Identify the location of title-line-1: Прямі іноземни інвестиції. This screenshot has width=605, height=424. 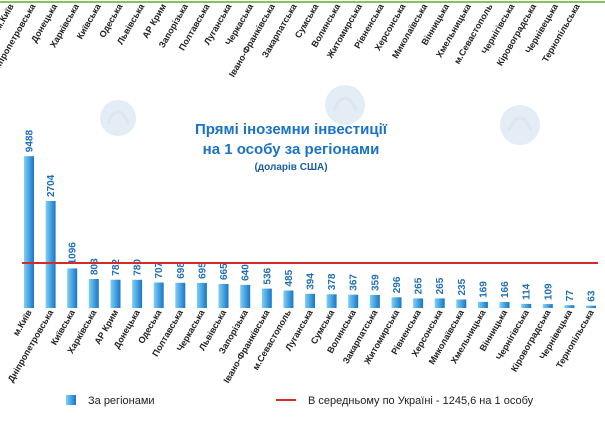
(291, 129).